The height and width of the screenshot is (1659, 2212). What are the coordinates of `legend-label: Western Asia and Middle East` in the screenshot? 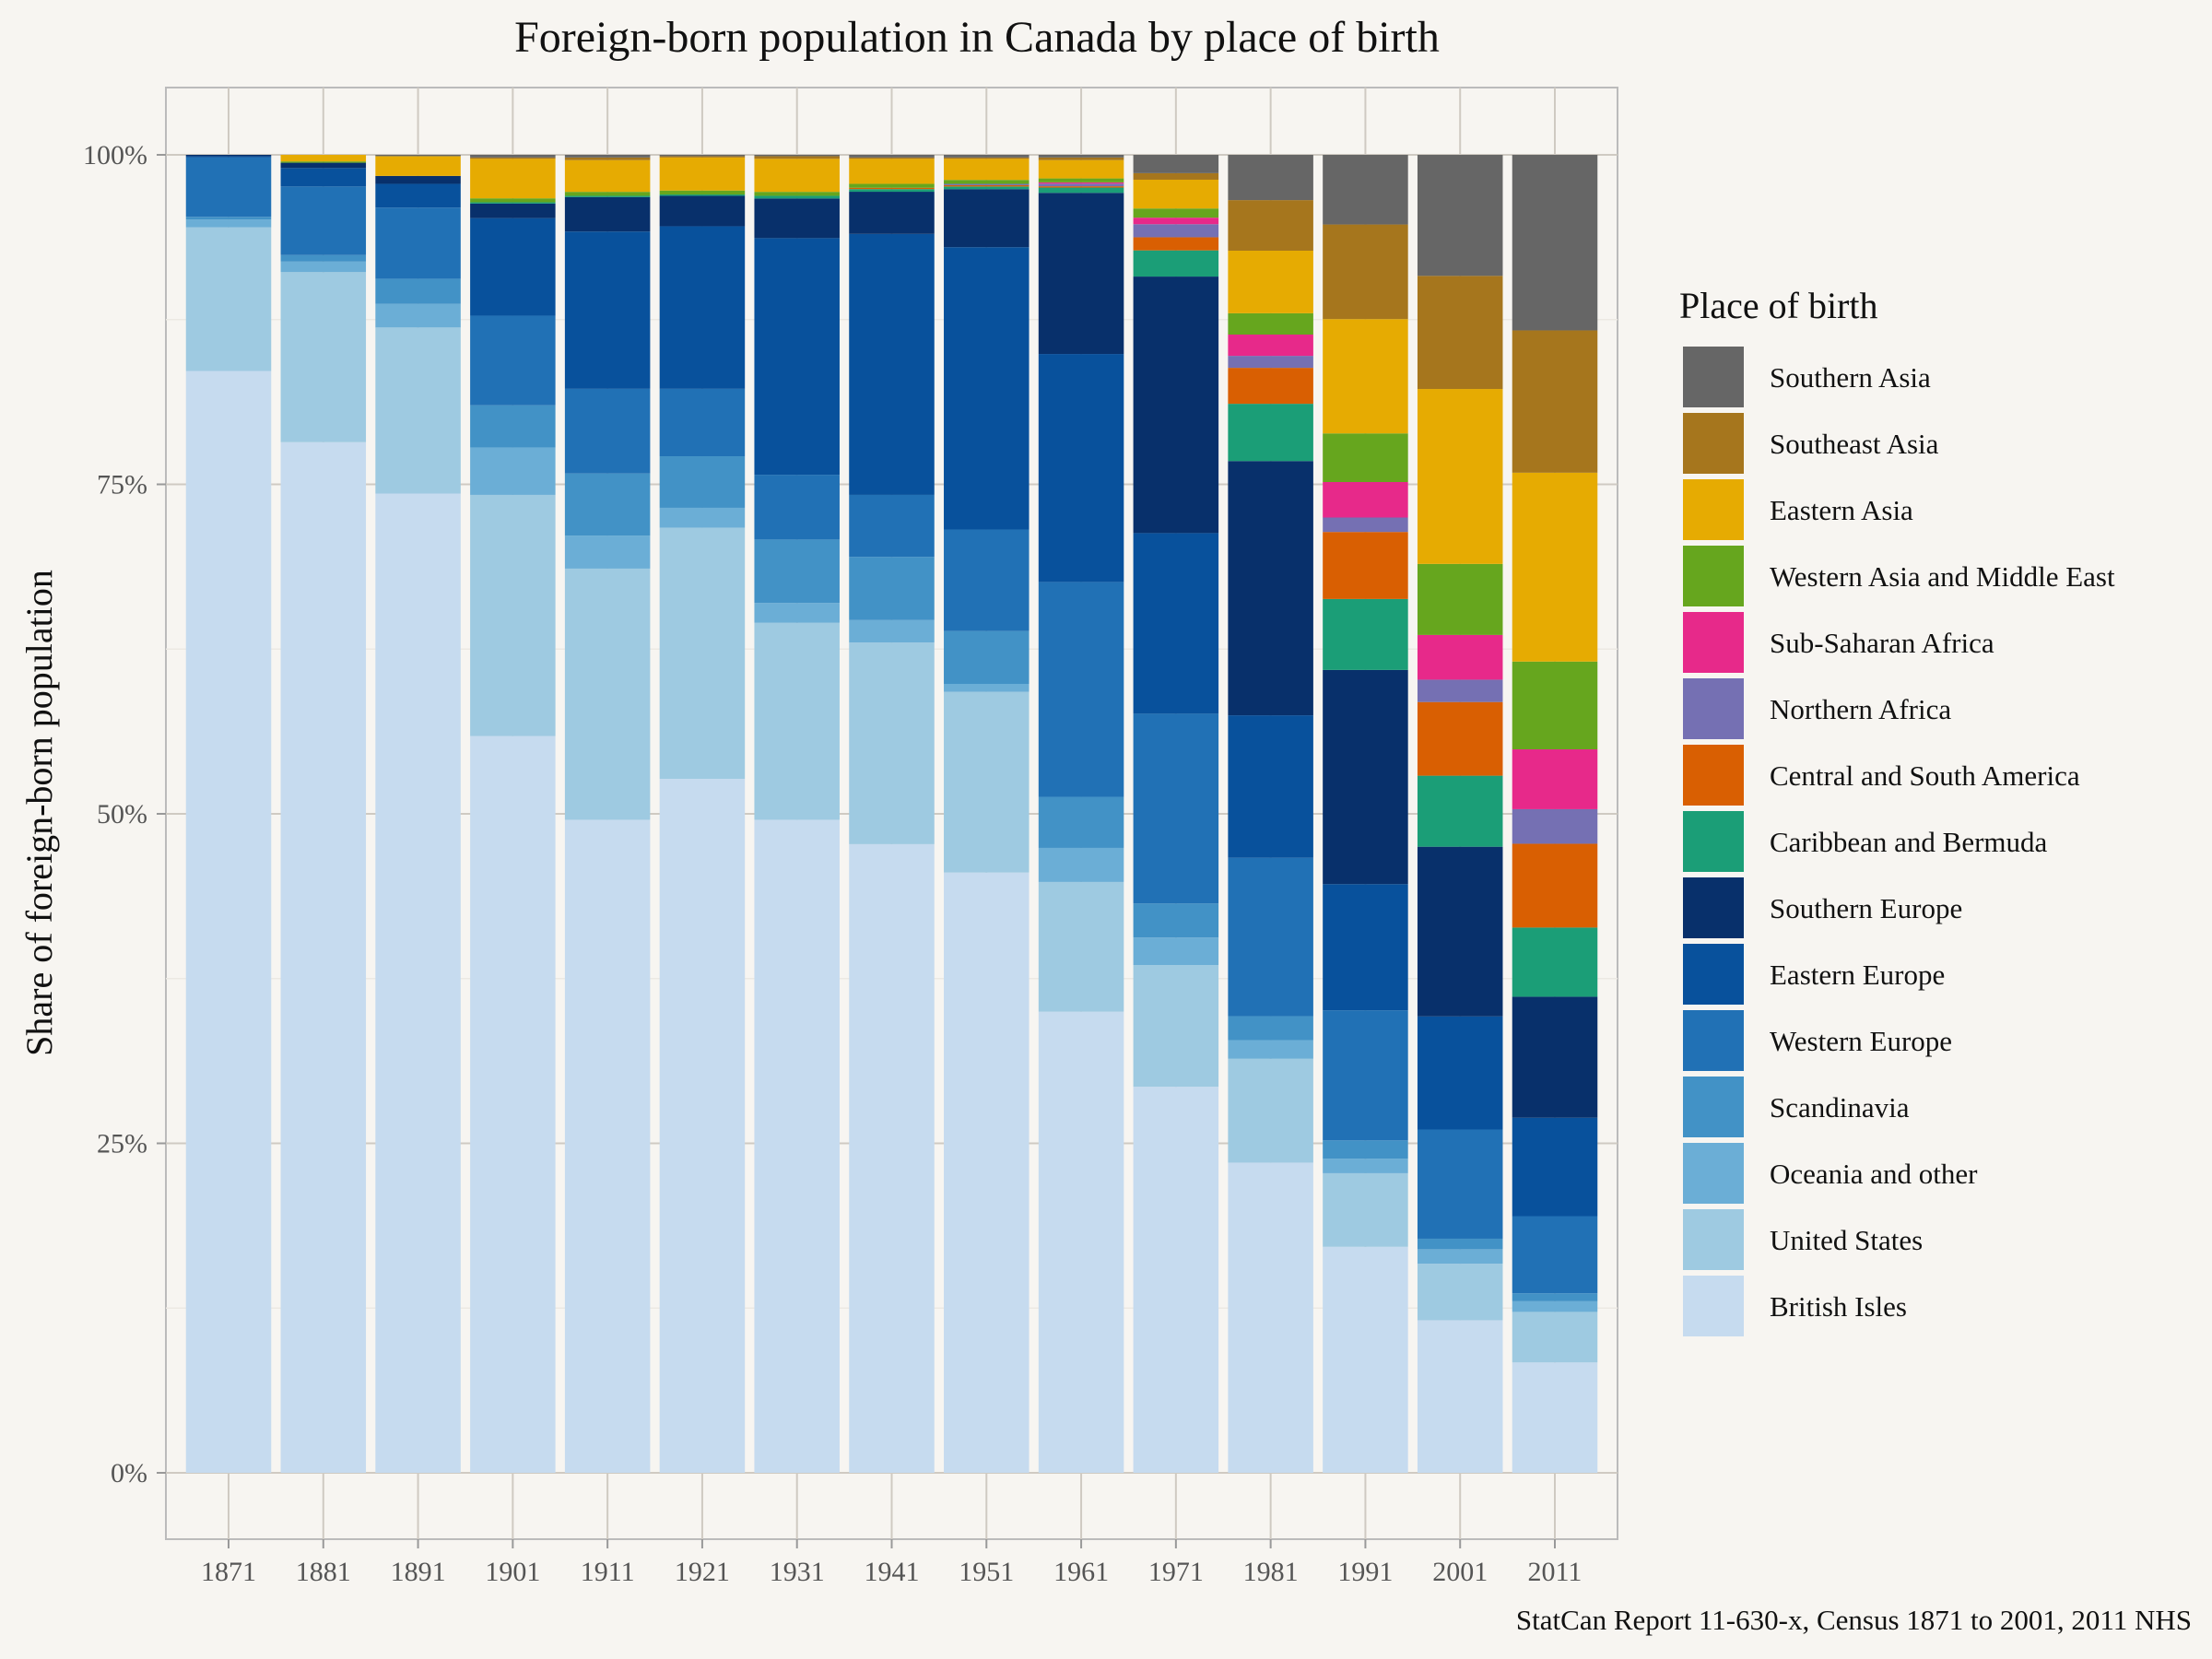 It's located at (1942, 576).